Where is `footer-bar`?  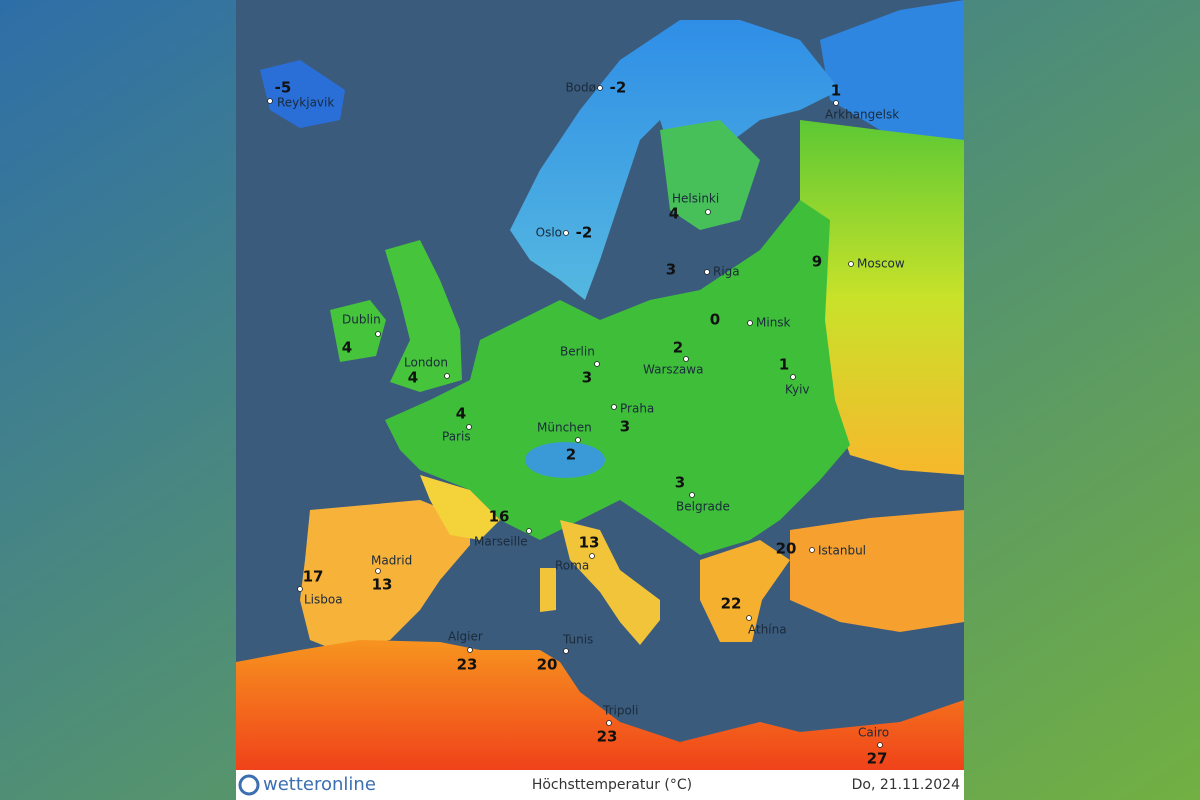
footer-bar is located at coordinates (600, 785).